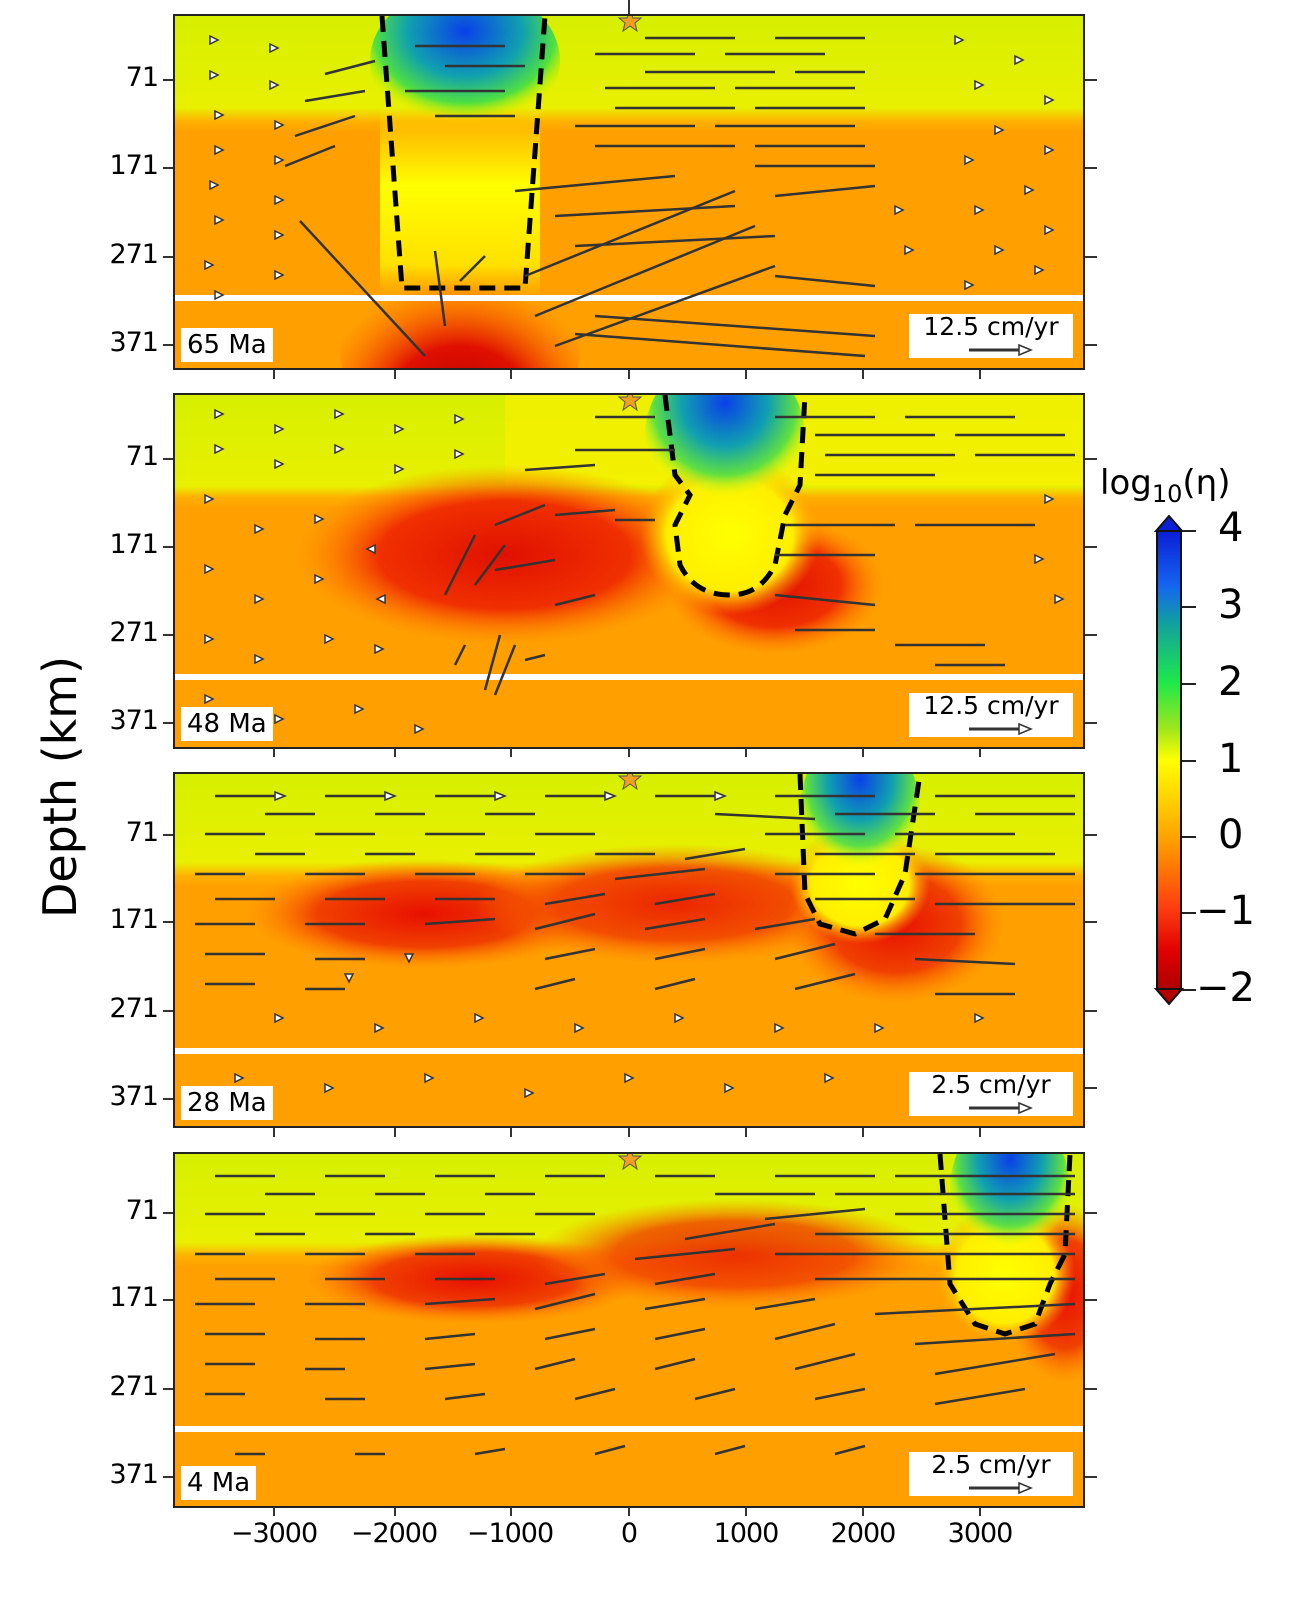 The image size is (1295, 1600). What do you see at coordinates (1231, 605) in the screenshot?
I see `colorbar-label: 3` at bounding box center [1231, 605].